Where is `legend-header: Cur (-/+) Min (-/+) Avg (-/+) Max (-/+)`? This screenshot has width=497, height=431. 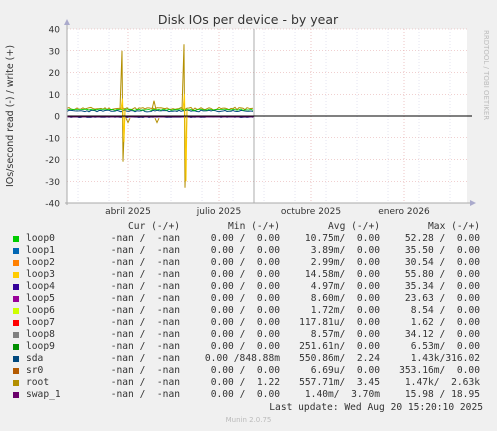 legend-header: Cur (-/+) Min (-/+) Avg (-/+) Max (-/+) is located at coordinates (248, 227).